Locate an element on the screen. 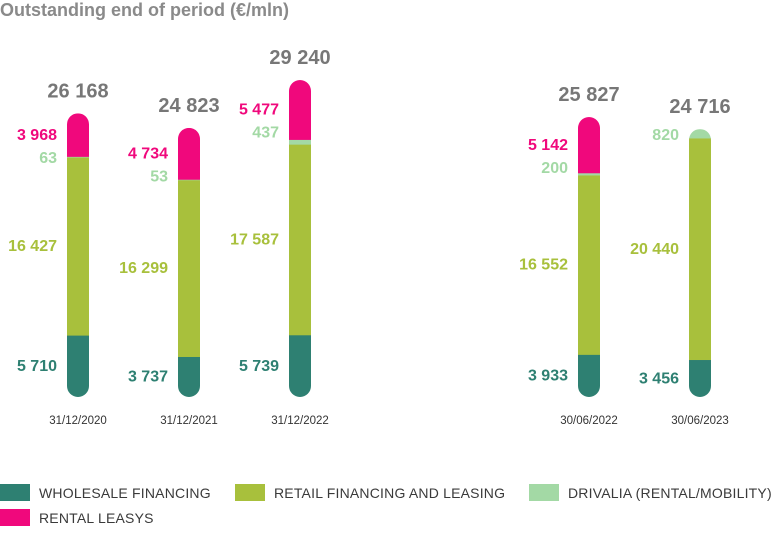 The width and height of the screenshot is (778, 540). bar-31/12/2020 is located at coordinates (78, 255).